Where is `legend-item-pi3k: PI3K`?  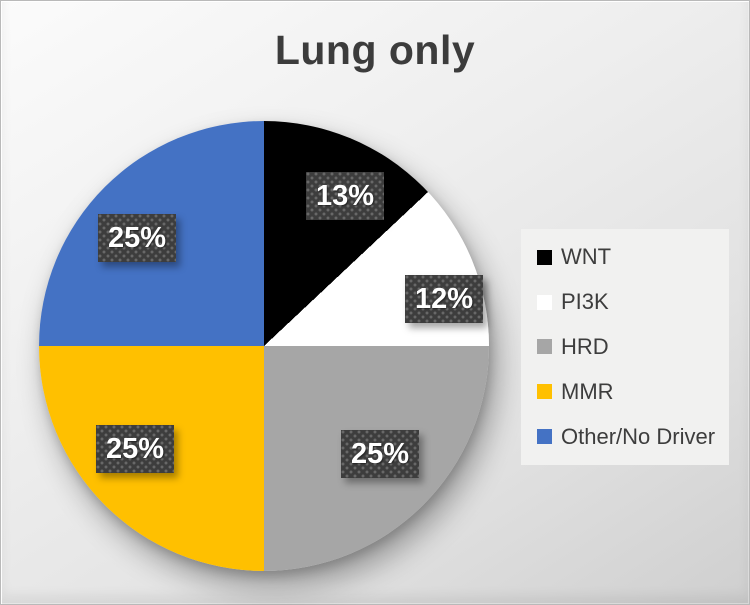 legend-item-pi3k: PI3K is located at coordinates (633, 302).